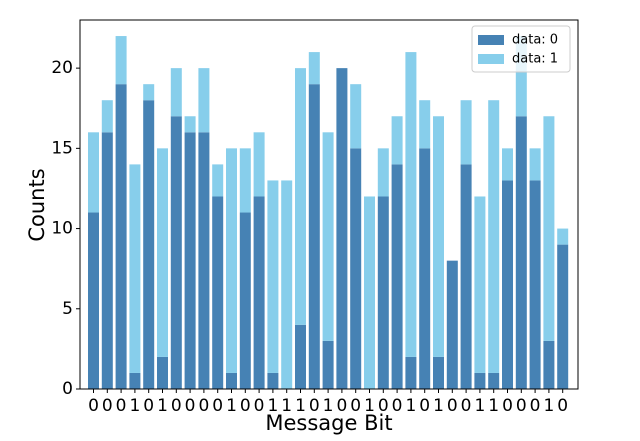 The width and height of the screenshot is (640, 441). Describe the element at coordinates (37, 204) in the screenshot. I see `y-axis-label: Counts` at that location.